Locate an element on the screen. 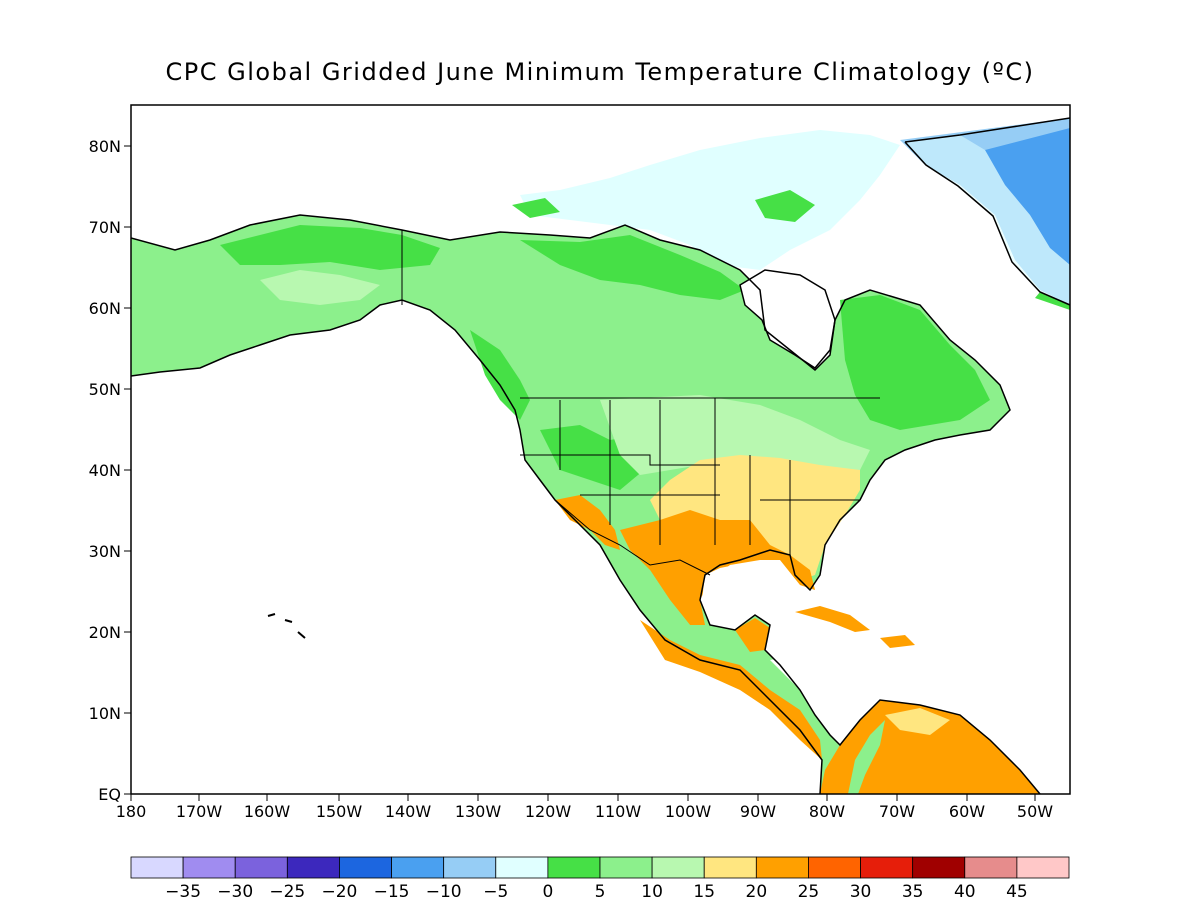 The image size is (1200, 900). svg-text: 170W is located at coordinates (199, 811).